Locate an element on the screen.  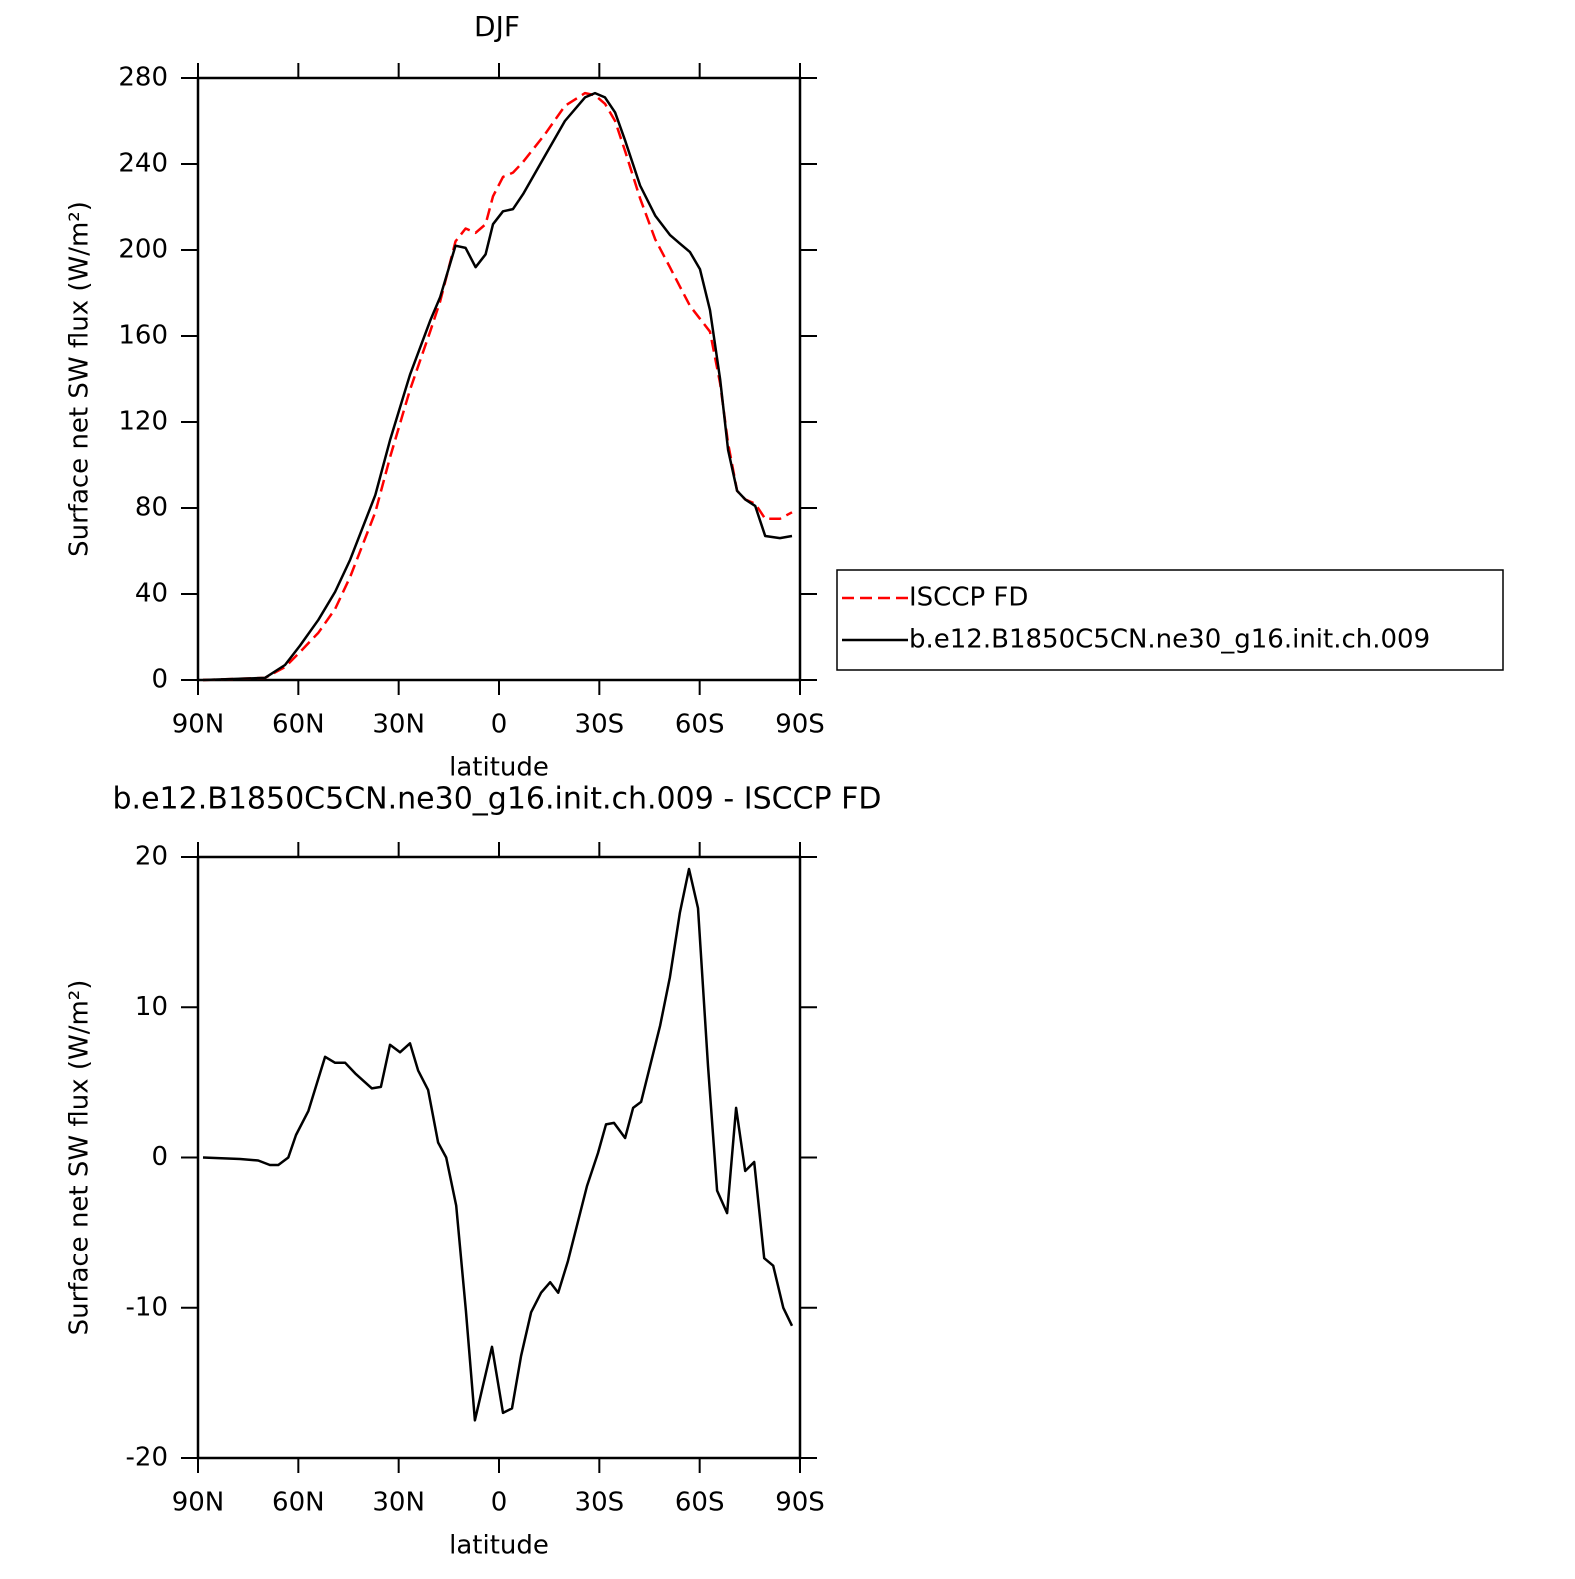
legend-label: b.e12.B1850C5CN.ne30_g16.init.ch.009 is located at coordinates (1169, 640).